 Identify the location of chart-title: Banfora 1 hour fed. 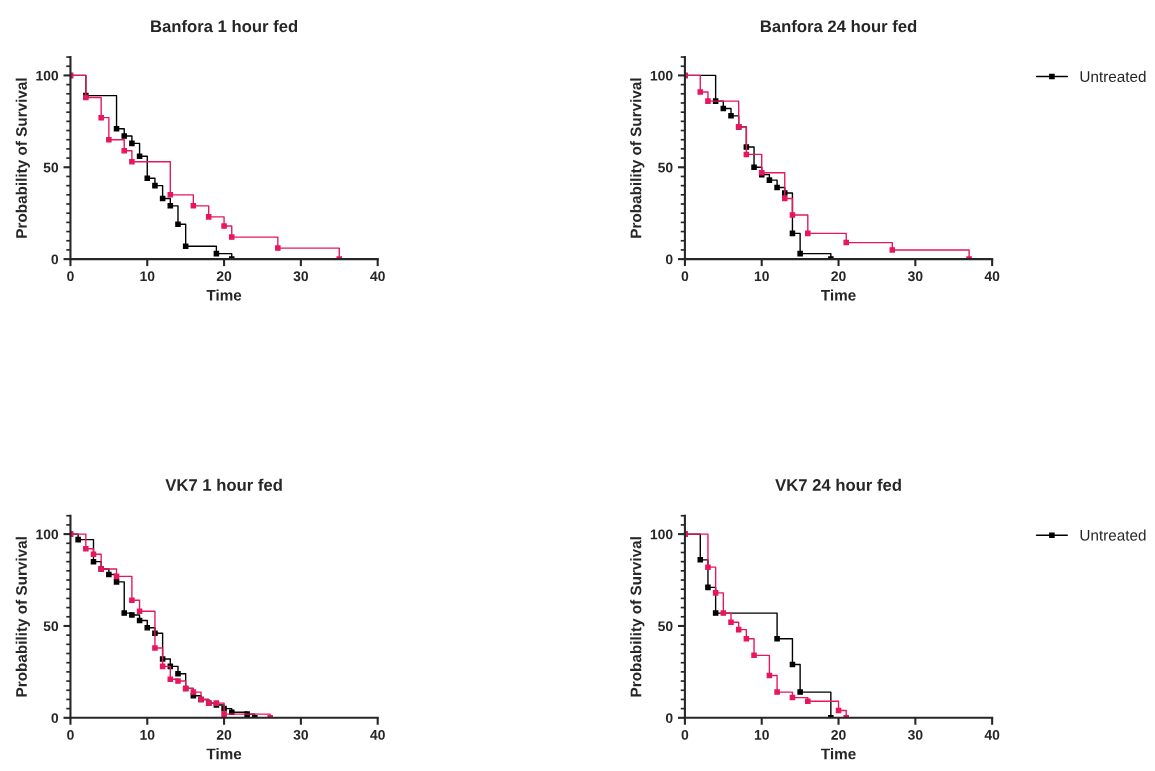
(224, 26).